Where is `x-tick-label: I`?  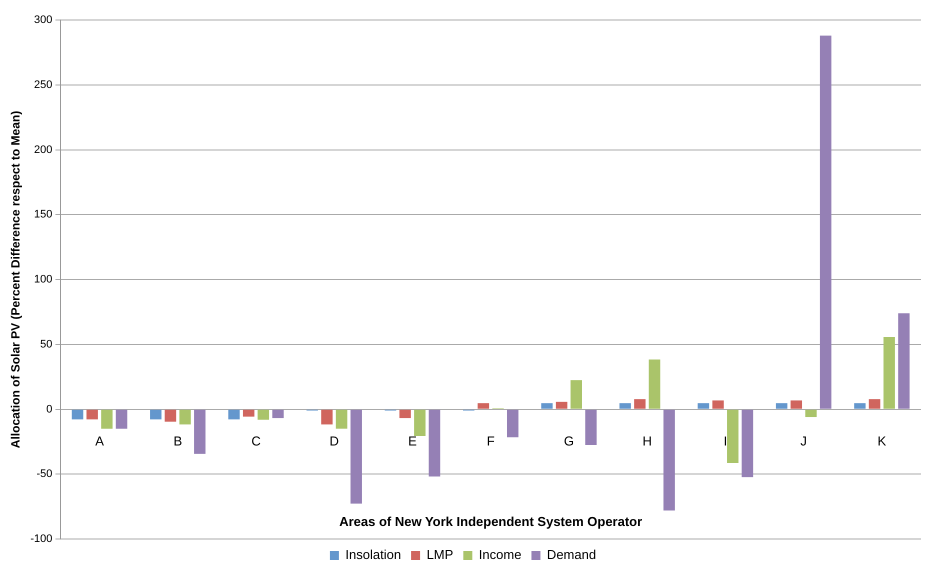
x-tick-label: I is located at coordinates (726, 441).